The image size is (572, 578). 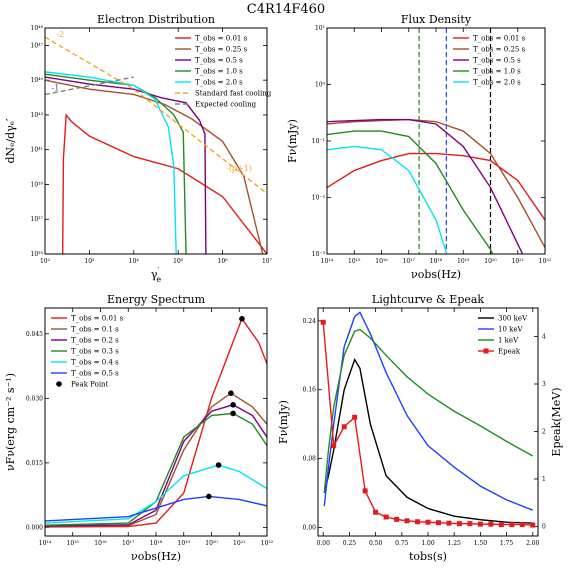 What do you see at coordinates (463, 261) in the screenshot?
I see `x-tick-label: 10¹⁹` at bounding box center [463, 261].